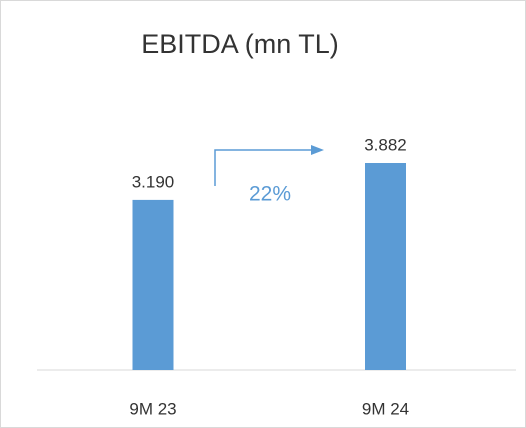 The image size is (526, 428). What do you see at coordinates (317, 150) in the screenshot?
I see `arrow-head` at bounding box center [317, 150].